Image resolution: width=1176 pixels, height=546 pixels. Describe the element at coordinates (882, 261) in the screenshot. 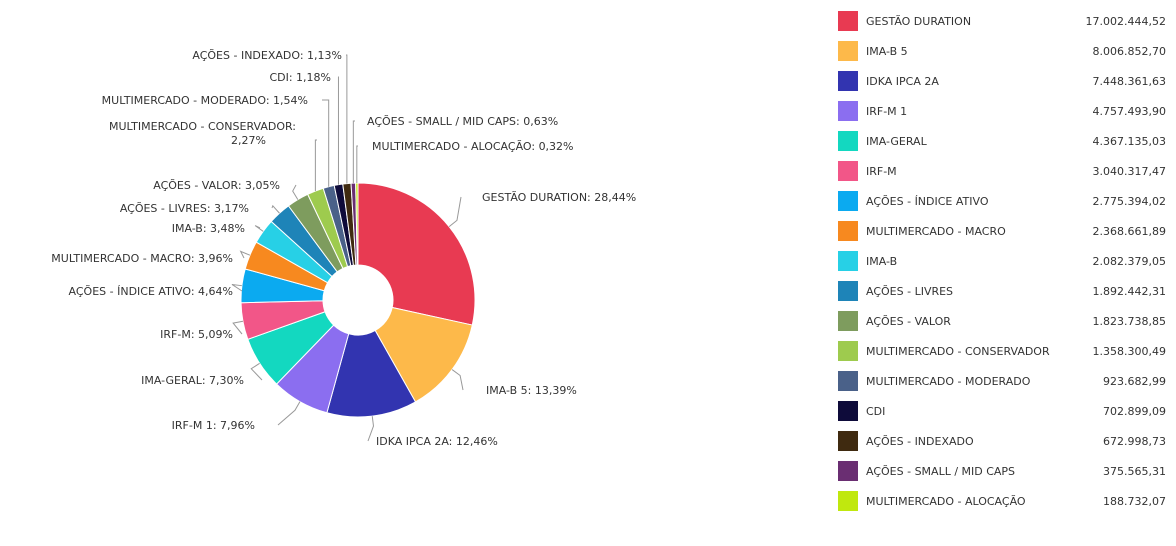

I see `legend-label: IMA-B` at that location.